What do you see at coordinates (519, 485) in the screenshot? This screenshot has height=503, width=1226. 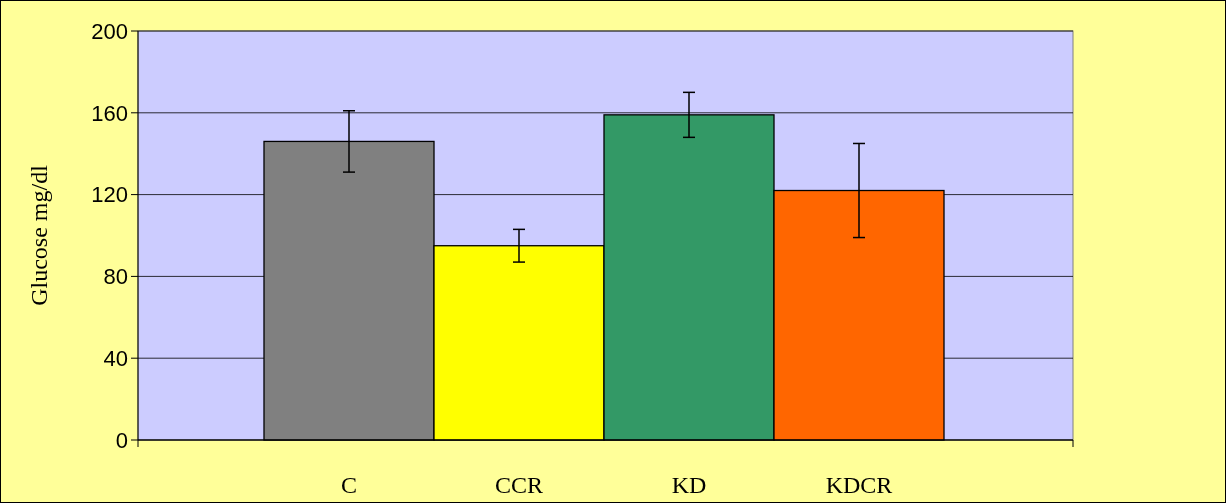 I see `x-tick-label: CCR` at bounding box center [519, 485].